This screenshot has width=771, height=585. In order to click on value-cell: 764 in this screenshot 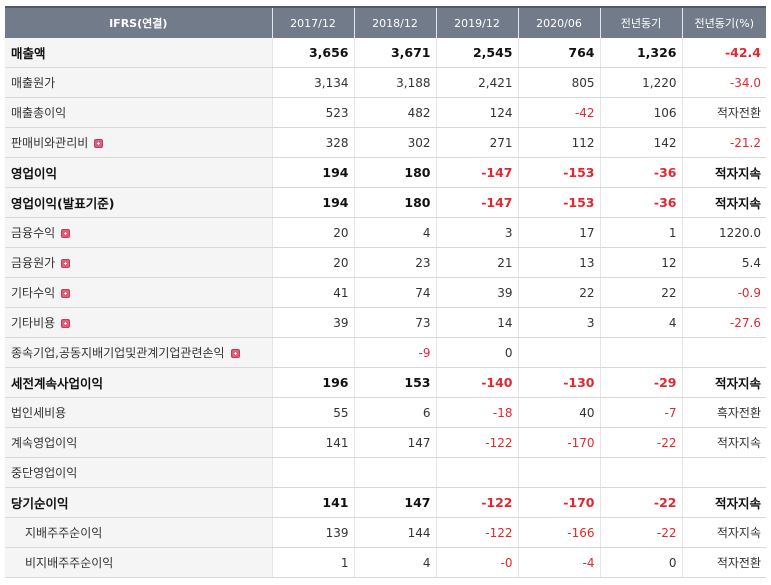, I will do `click(559, 53)`.